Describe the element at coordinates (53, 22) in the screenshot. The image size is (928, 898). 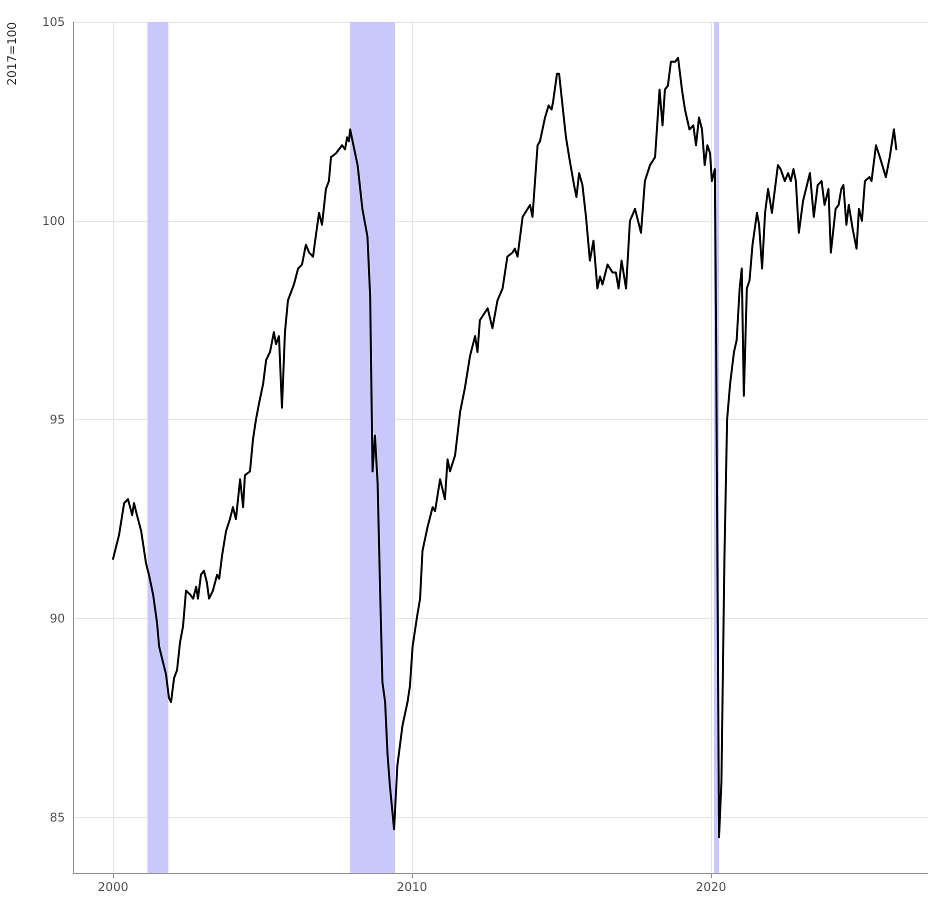
I see `y-tick-label: 105` at that location.